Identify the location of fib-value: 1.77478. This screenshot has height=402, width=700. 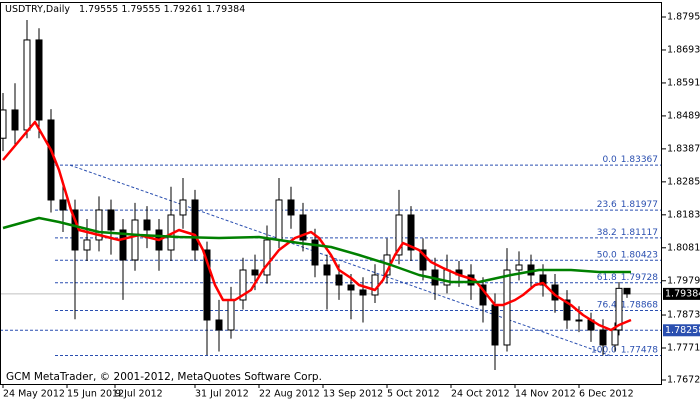
(639, 350).